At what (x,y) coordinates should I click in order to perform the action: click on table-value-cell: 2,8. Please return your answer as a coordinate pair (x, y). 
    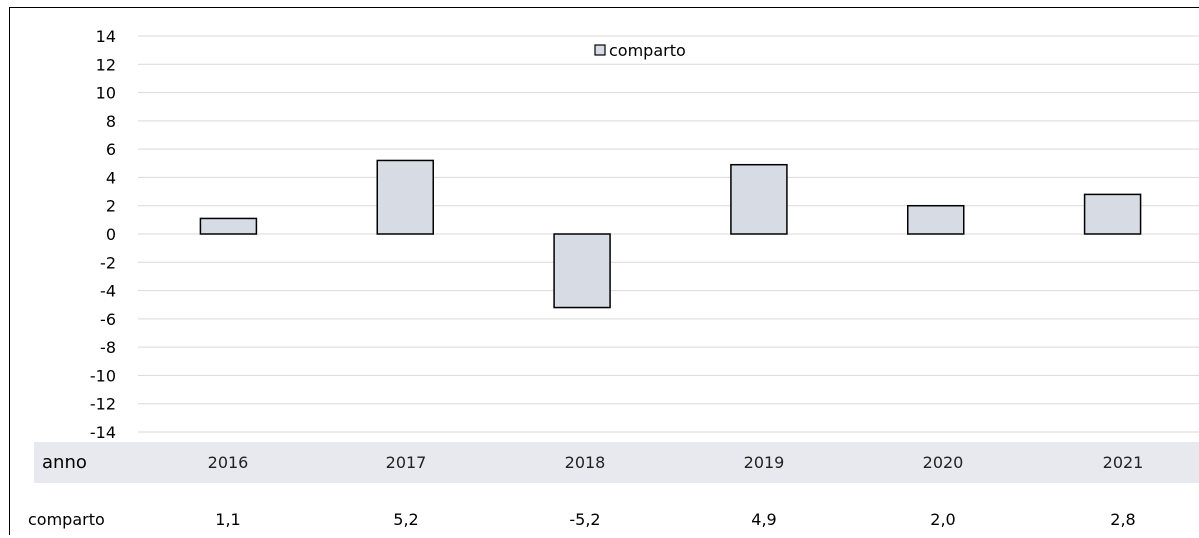
    Looking at the image, I should click on (1123, 519).